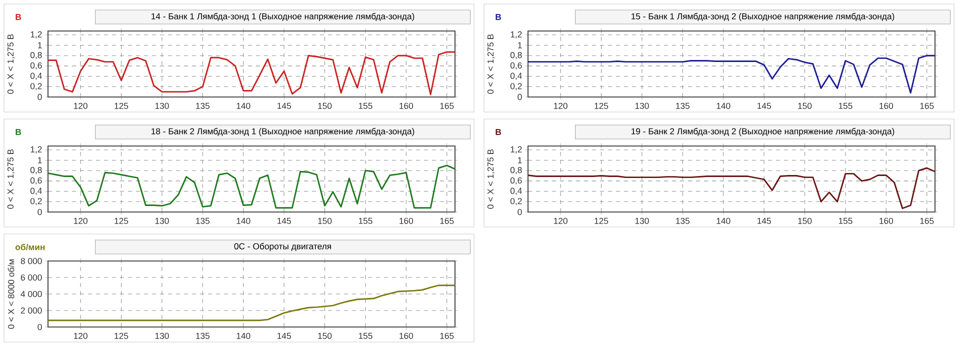  Describe the element at coordinates (763, 17) in the screenshot. I see `chart-title: 15 - Банк 1 Лямбда-зонд 2 (Выходное напряжение лямбда-зонда)` at that location.